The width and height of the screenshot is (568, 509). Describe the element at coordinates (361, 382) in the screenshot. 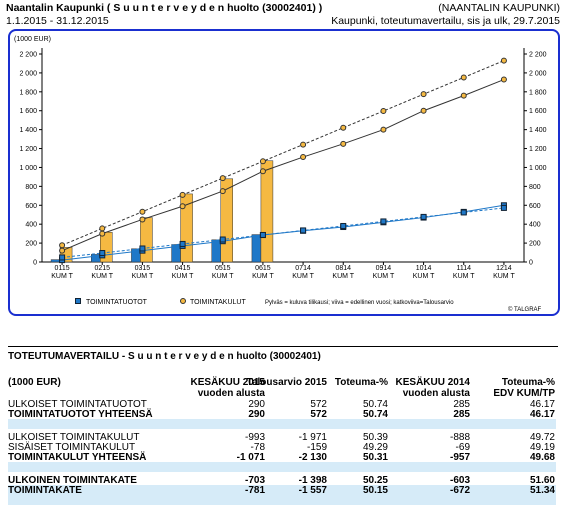

I see `column-header: Toteuma-%` at that location.